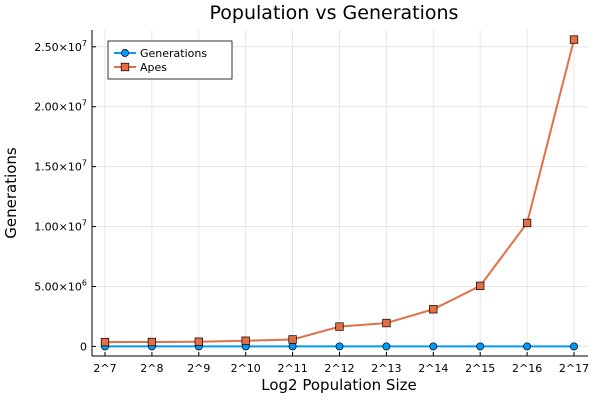  Describe the element at coordinates (104, 368) in the screenshot. I see `x-tick-label: 2^7` at that location.